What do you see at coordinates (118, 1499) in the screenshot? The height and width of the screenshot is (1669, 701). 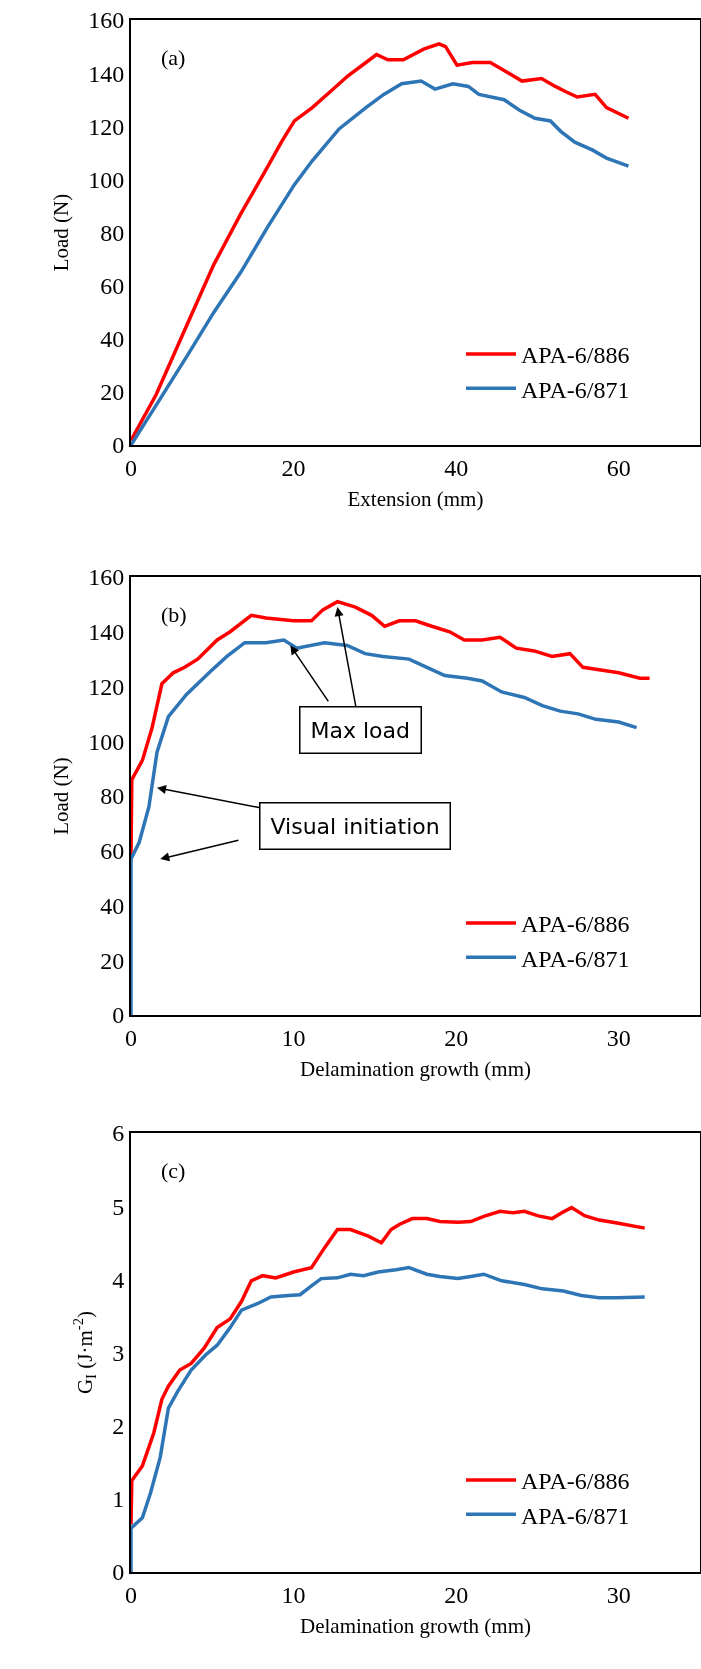 I see `y-tick-label: 1` at bounding box center [118, 1499].